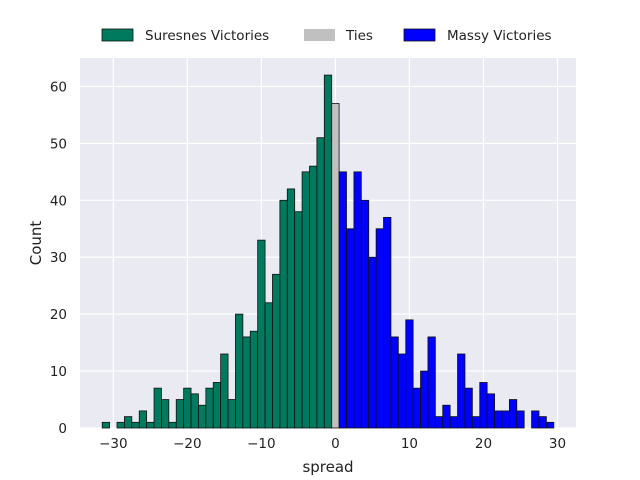 The height and width of the screenshot is (480, 640). I want to click on y-tick-label: 40, so click(58, 201).